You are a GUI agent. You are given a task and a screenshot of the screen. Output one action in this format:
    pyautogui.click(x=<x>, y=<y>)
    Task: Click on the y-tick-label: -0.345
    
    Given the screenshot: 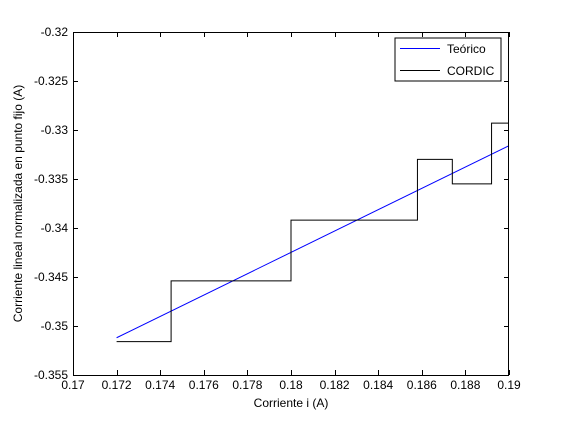 What is the action you would take?
    pyautogui.click(x=51, y=277)
    